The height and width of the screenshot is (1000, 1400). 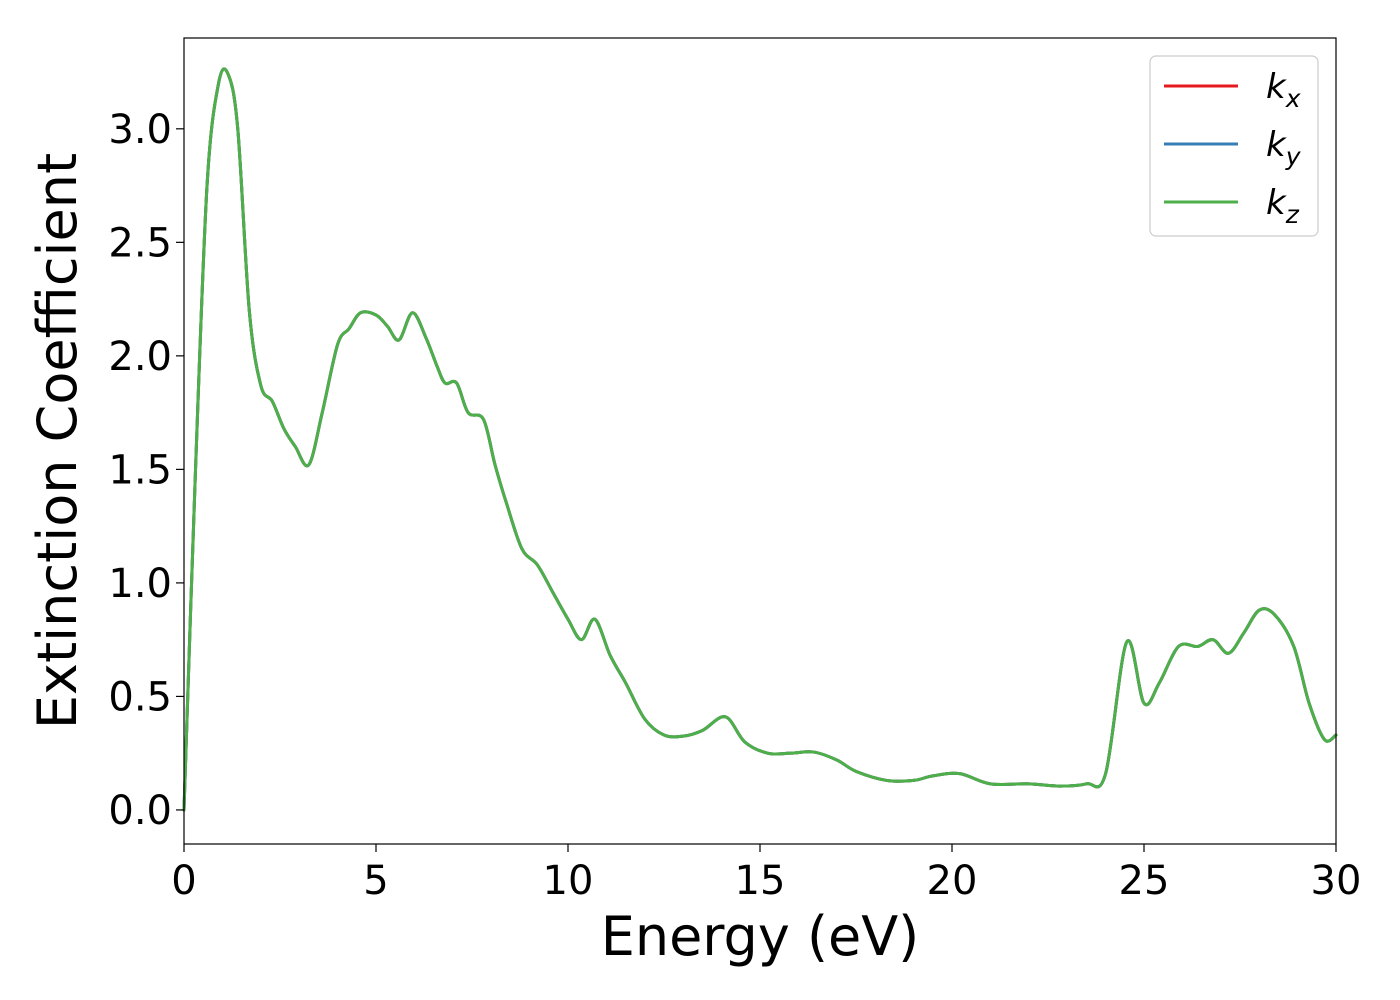 What do you see at coordinates (140, 130) in the screenshot?
I see `y-tick-label: 3.0` at bounding box center [140, 130].